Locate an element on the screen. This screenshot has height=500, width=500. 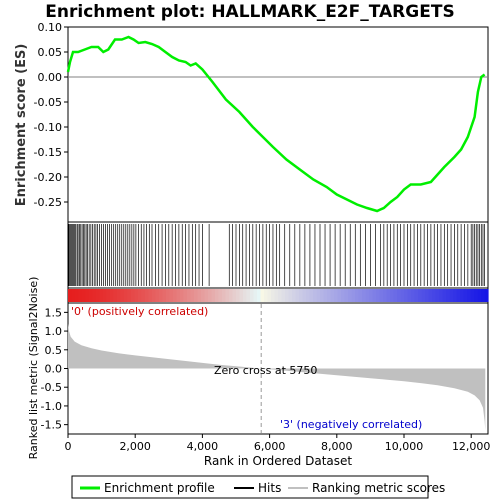
metric-y-tick-label: -0.5 is located at coordinates (51, 387).